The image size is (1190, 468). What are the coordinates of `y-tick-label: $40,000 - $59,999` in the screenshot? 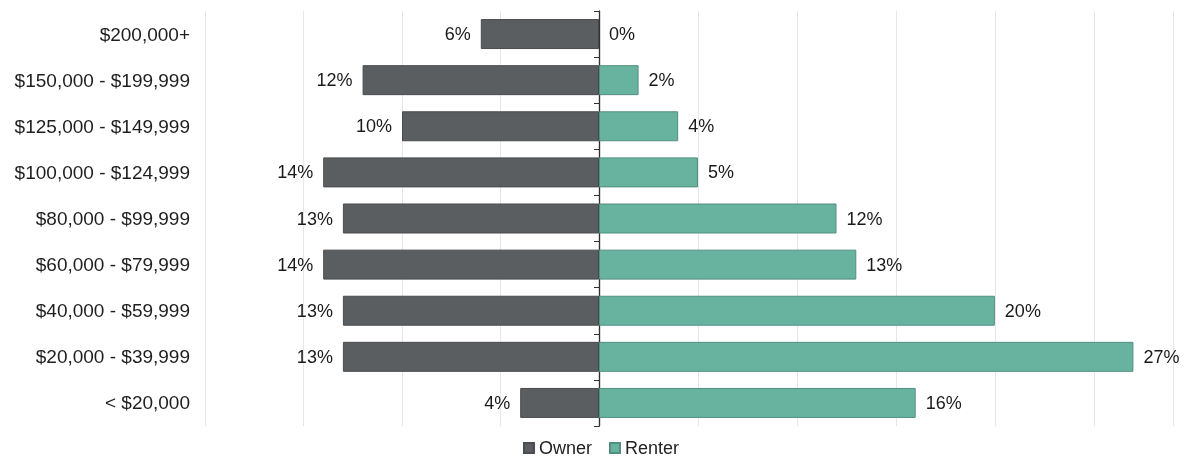 It's located at (112, 311).